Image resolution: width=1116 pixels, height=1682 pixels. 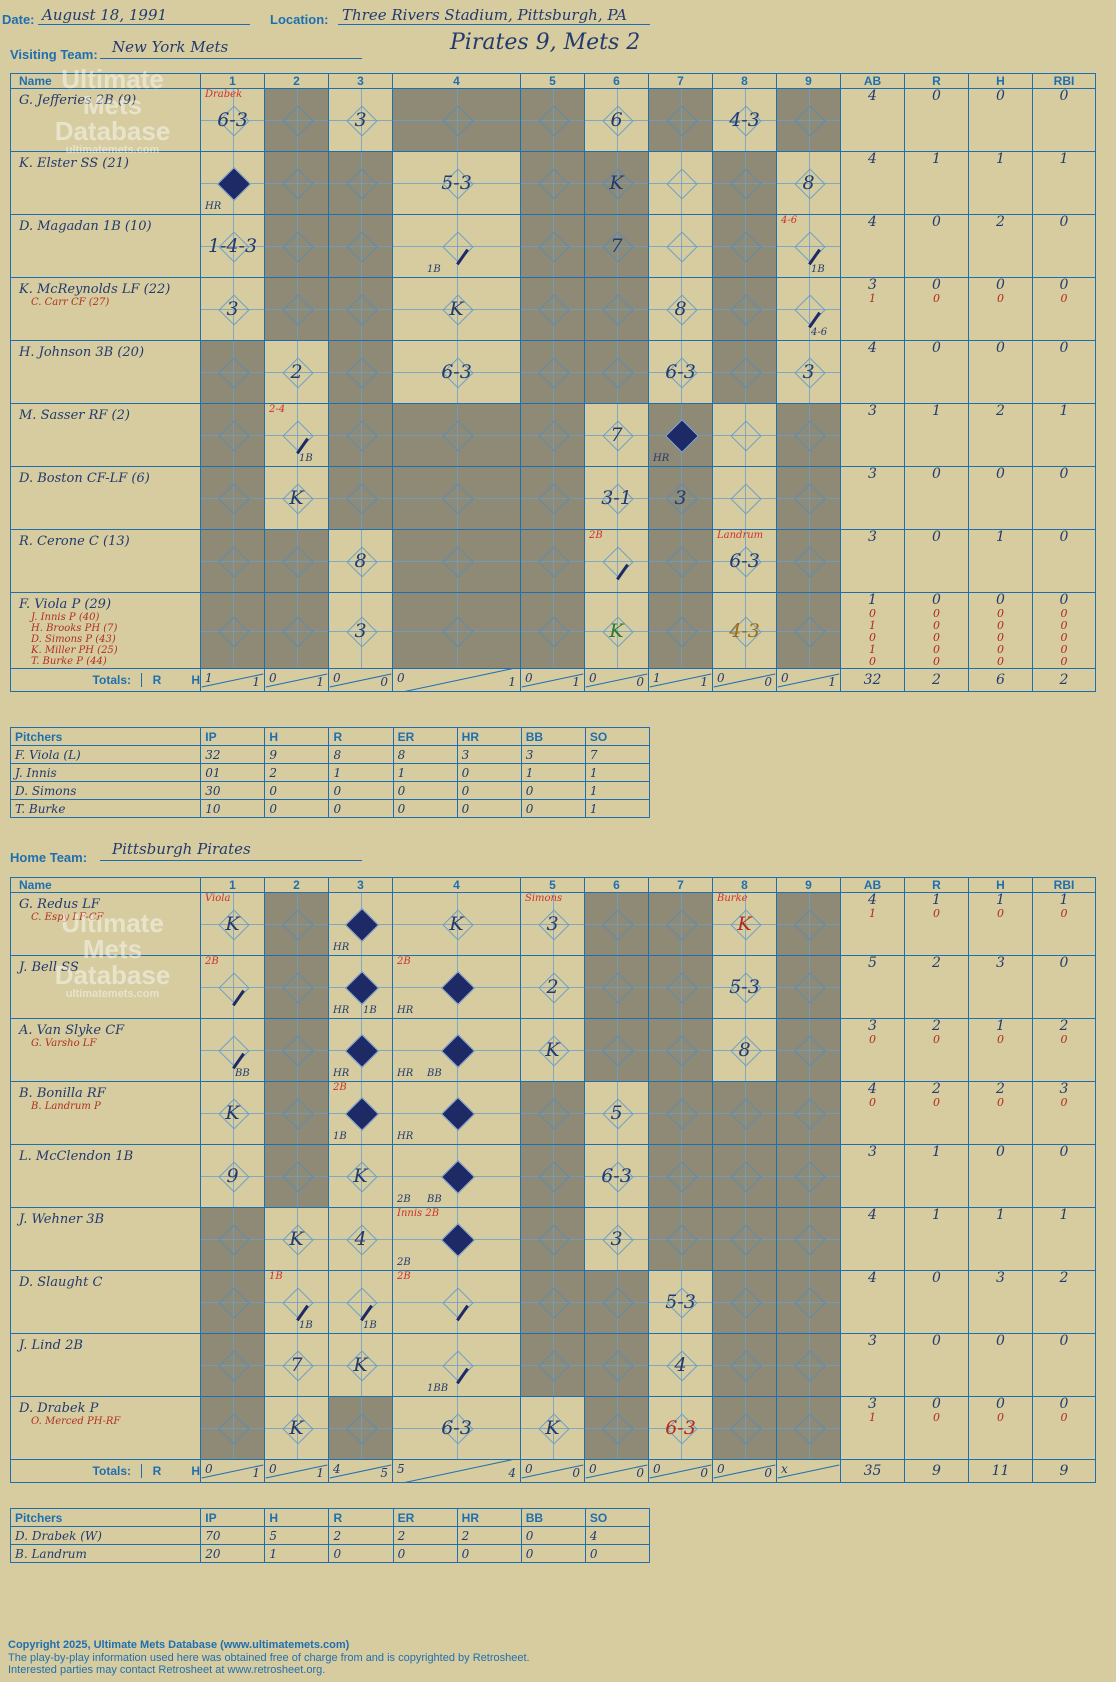 What do you see at coordinates (808, 81) in the screenshot?
I see `inning-header-9: 9` at bounding box center [808, 81].